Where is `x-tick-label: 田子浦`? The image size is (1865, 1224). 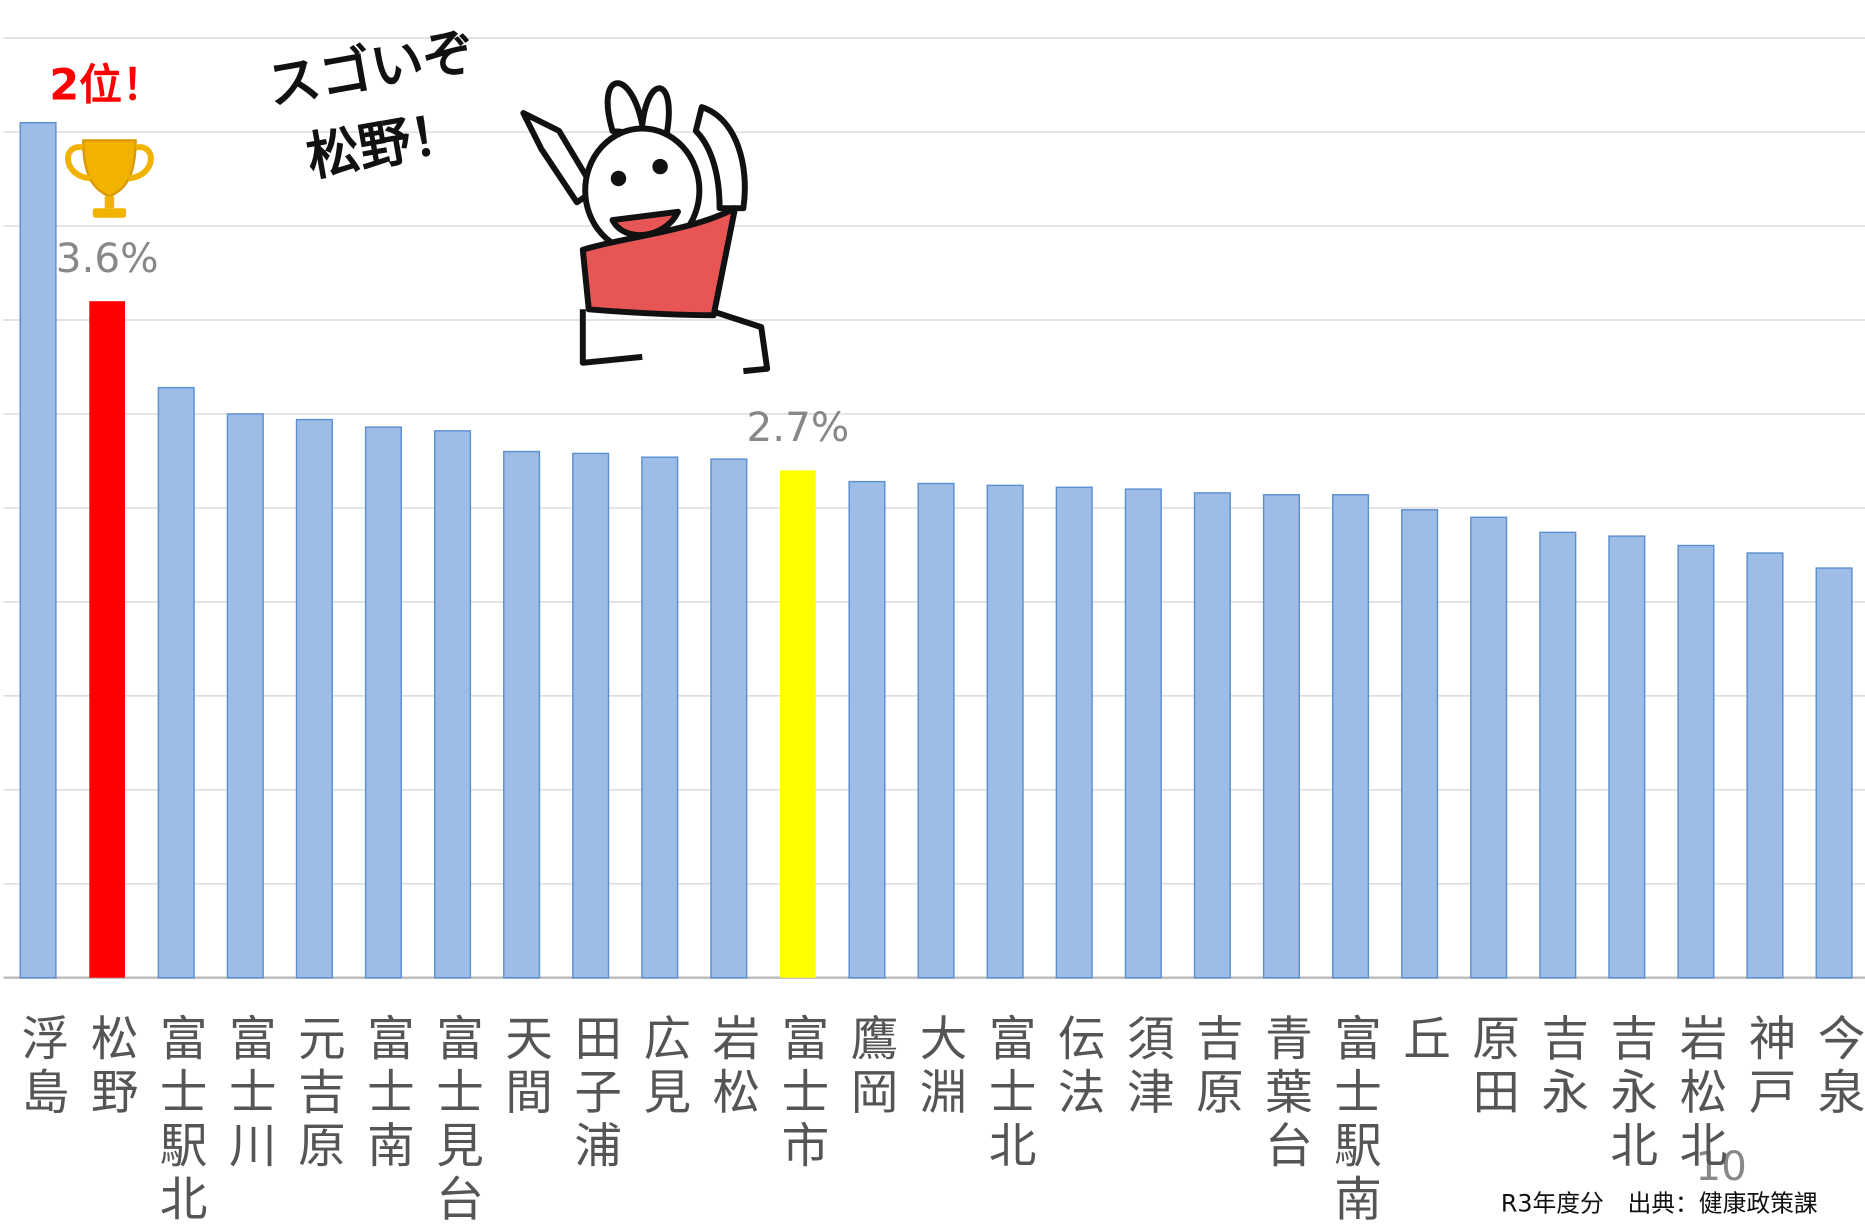
x-tick-label: 田子浦 is located at coordinates (593, 1093).